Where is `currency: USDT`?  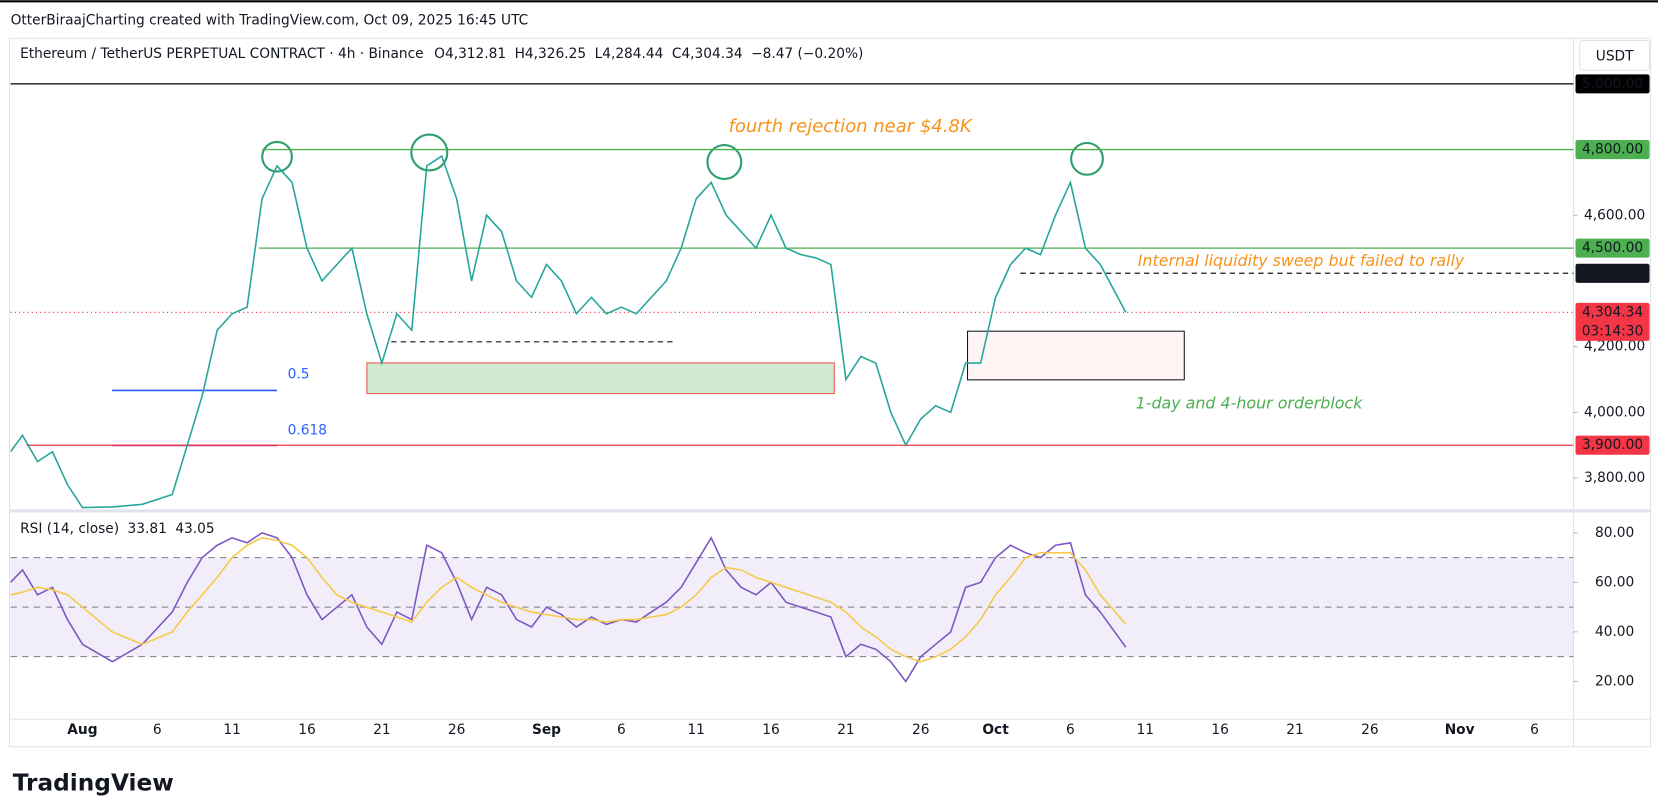
currency: USDT is located at coordinates (1615, 56).